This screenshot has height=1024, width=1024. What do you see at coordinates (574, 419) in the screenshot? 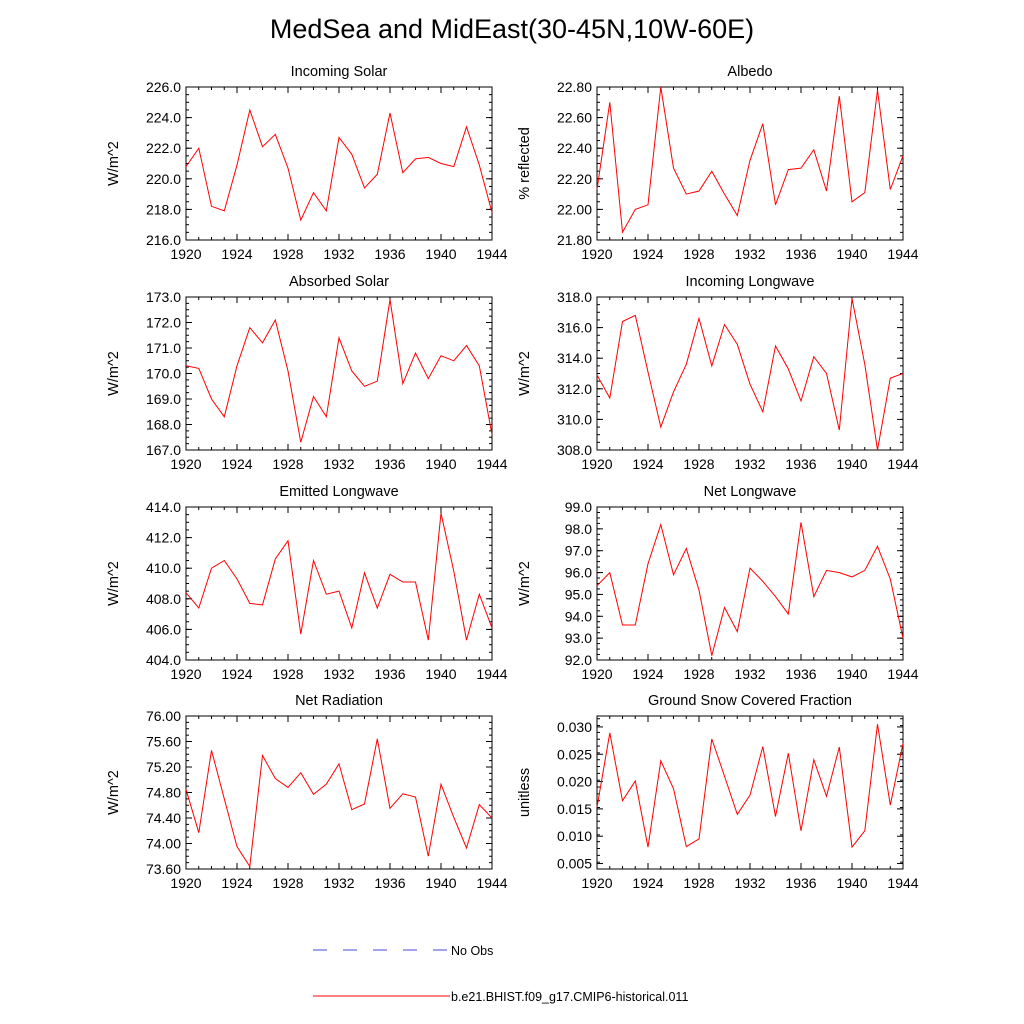
I see `y-tick-label: 310.0` at bounding box center [574, 419].